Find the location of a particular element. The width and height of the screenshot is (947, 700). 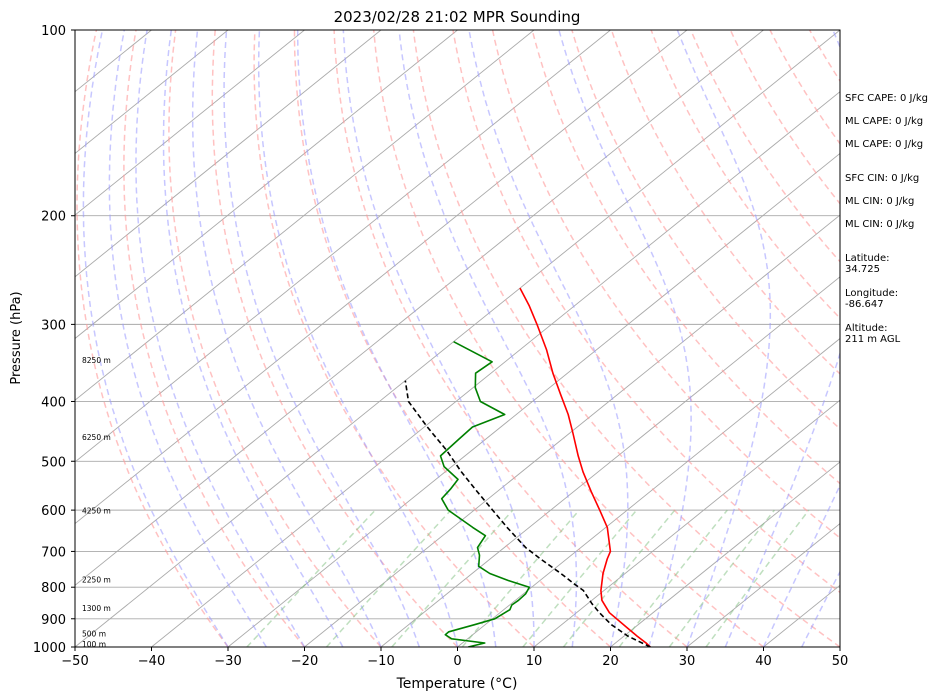

height-label: 500 m is located at coordinates (94, 634).